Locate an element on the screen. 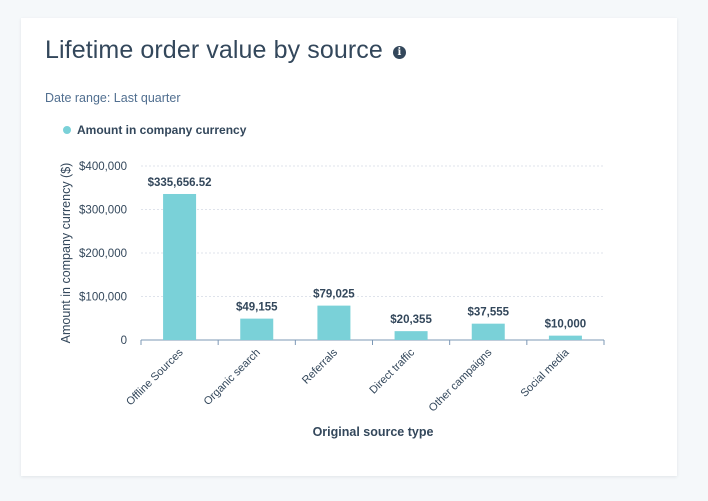  x-category-label: Organic search is located at coordinates (232, 377).